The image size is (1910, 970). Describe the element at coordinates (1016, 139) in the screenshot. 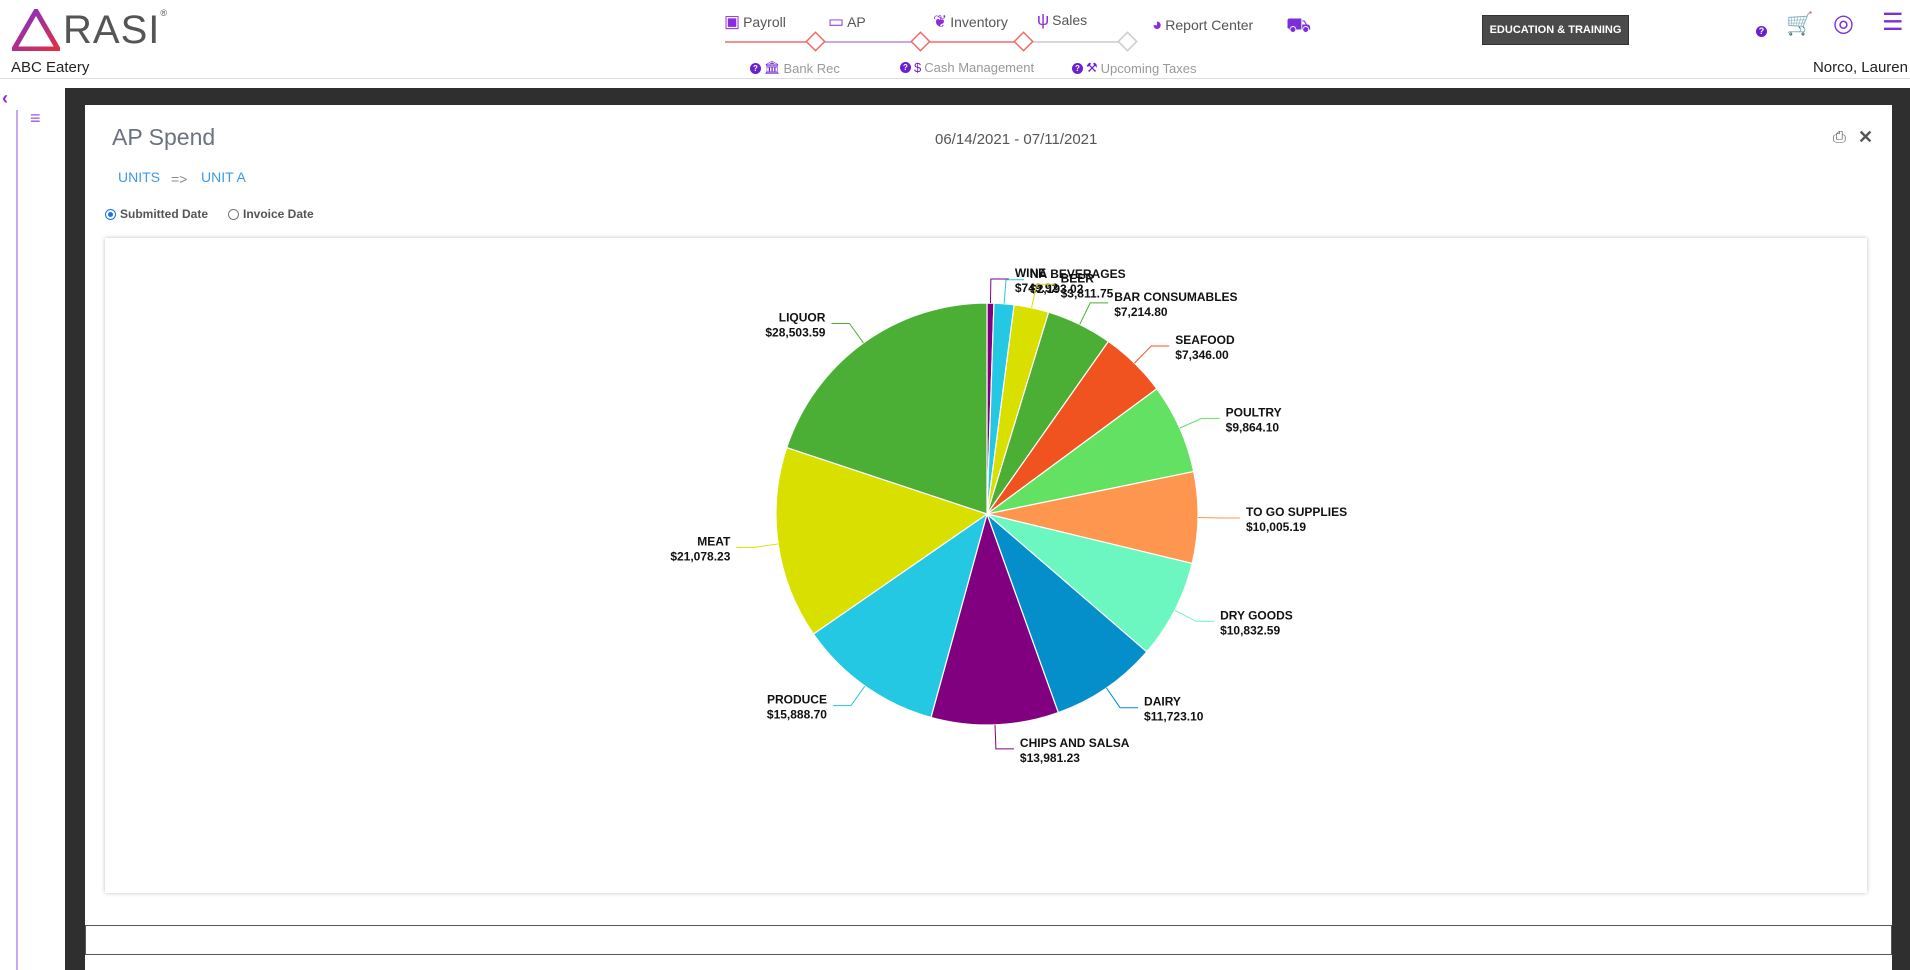

I see `date-range: 06/14/2021 - 07/11/2021` at that location.